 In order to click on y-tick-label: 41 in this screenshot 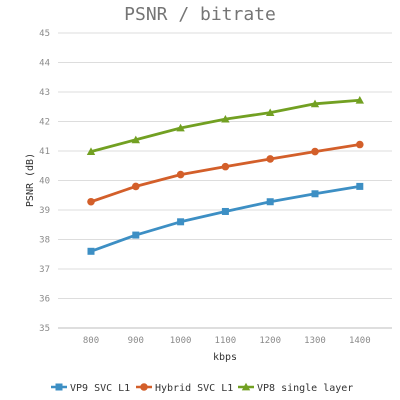, I will do `click(44, 152)`.